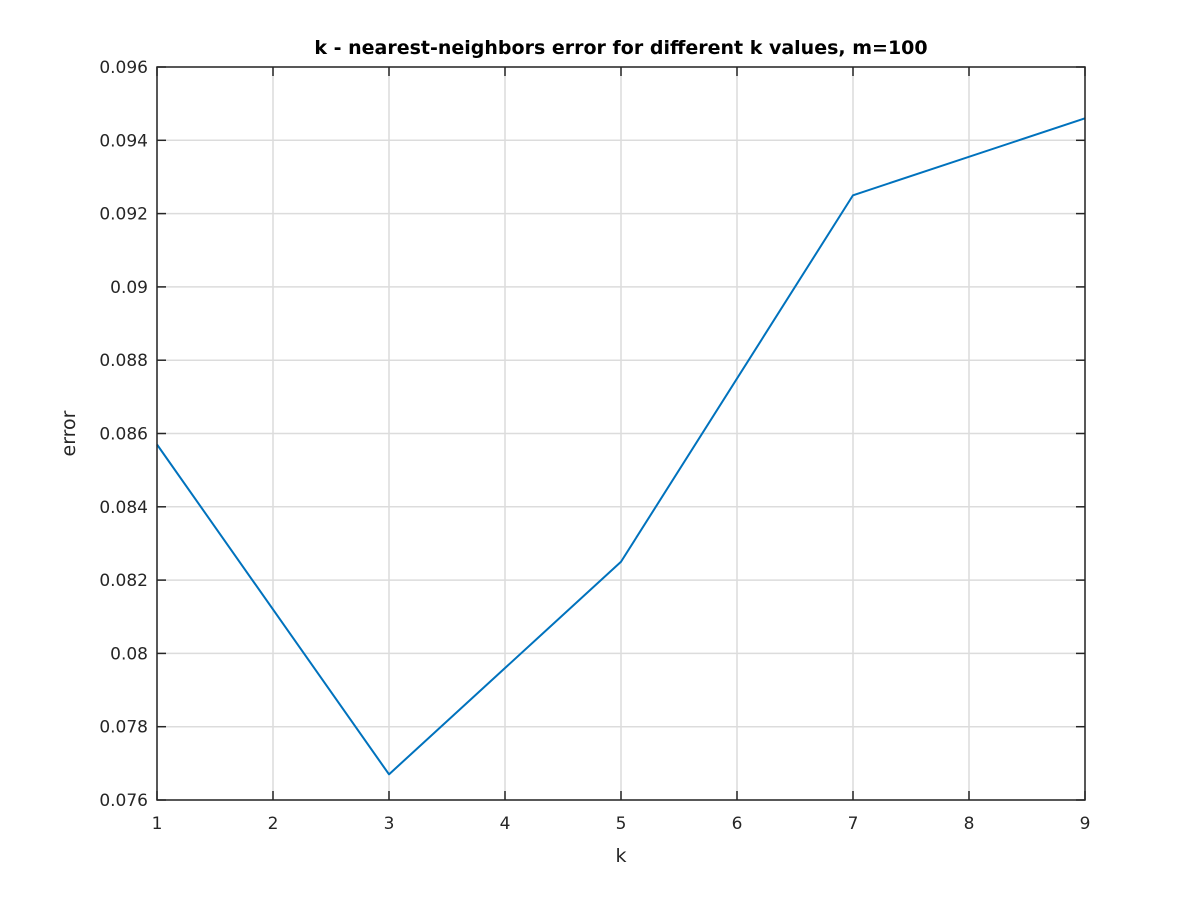 The image size is (1200, 900). I want to click on y-tick-label: 0.084, so click(123, 508).